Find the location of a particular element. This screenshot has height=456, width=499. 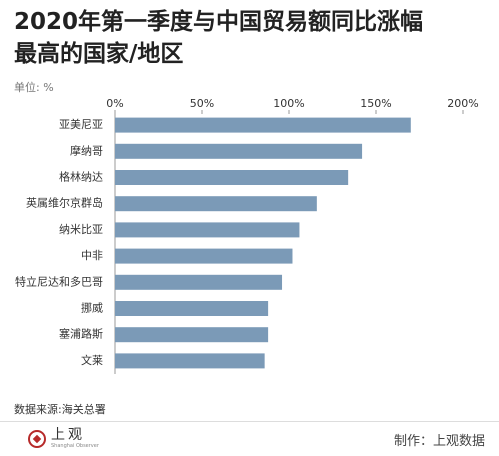

credit: 制作：上观数据 is located at coordinates (439, 441).